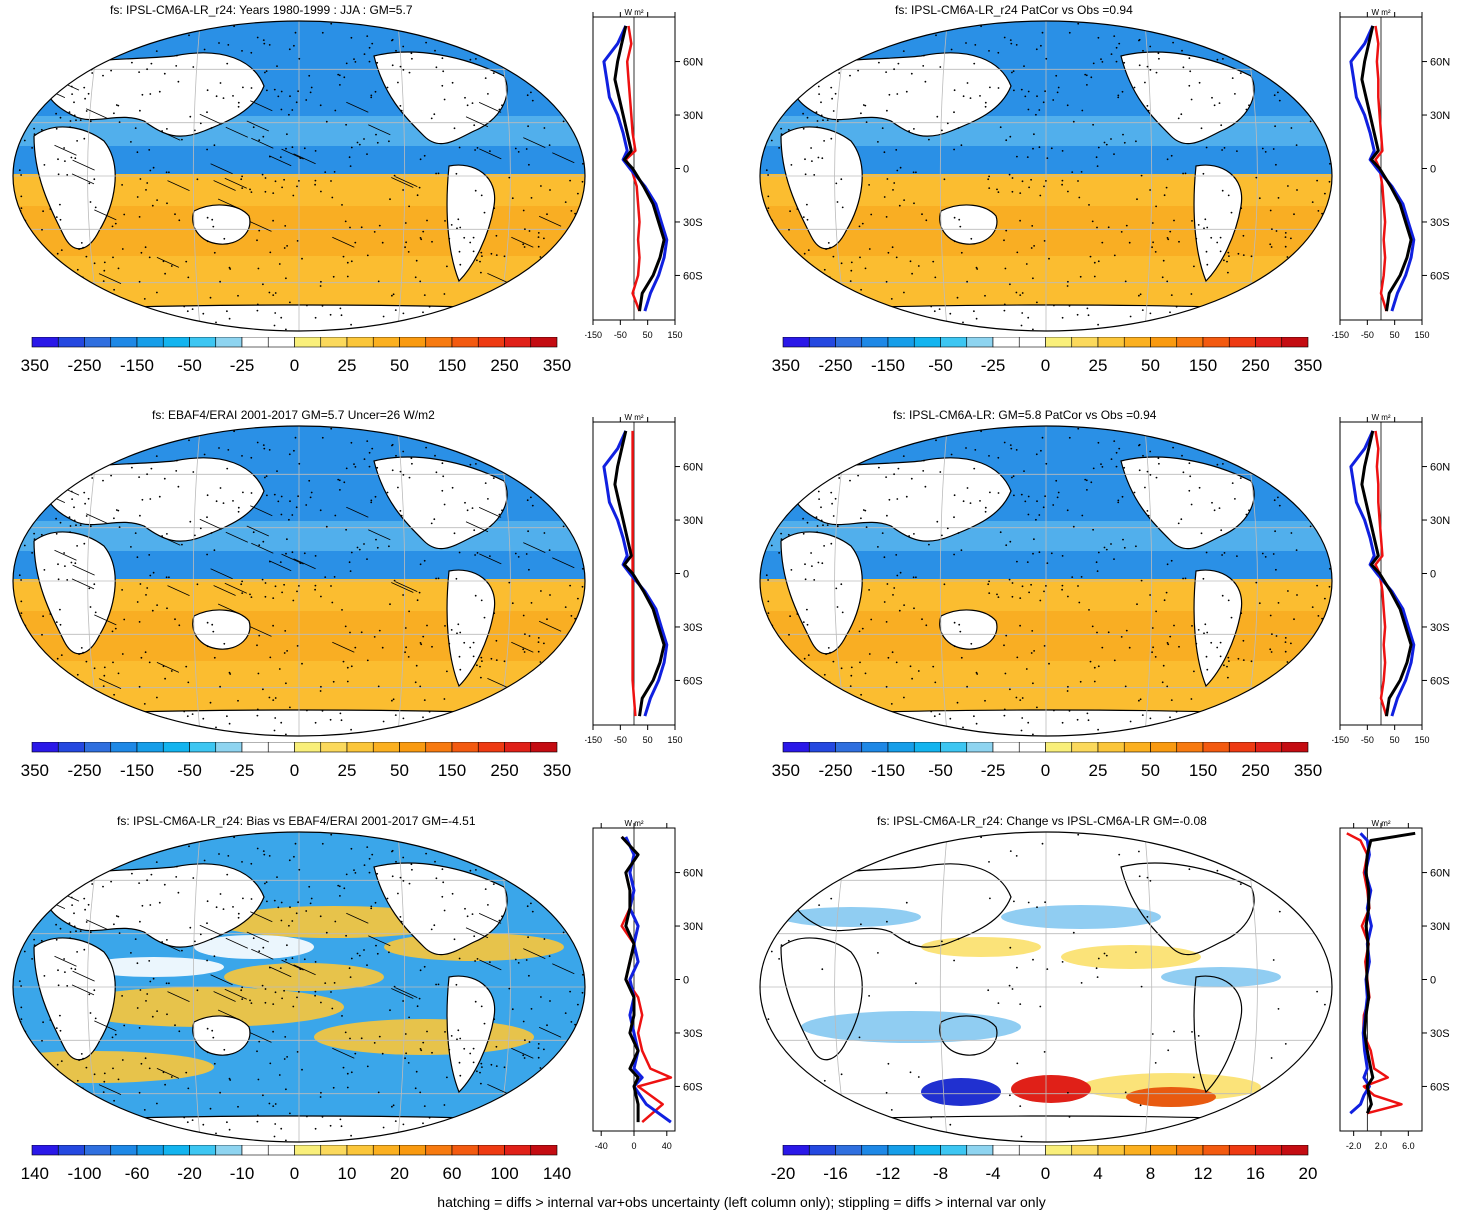  I want to click on lat-tick-label: 60S, so click(693, 1087).